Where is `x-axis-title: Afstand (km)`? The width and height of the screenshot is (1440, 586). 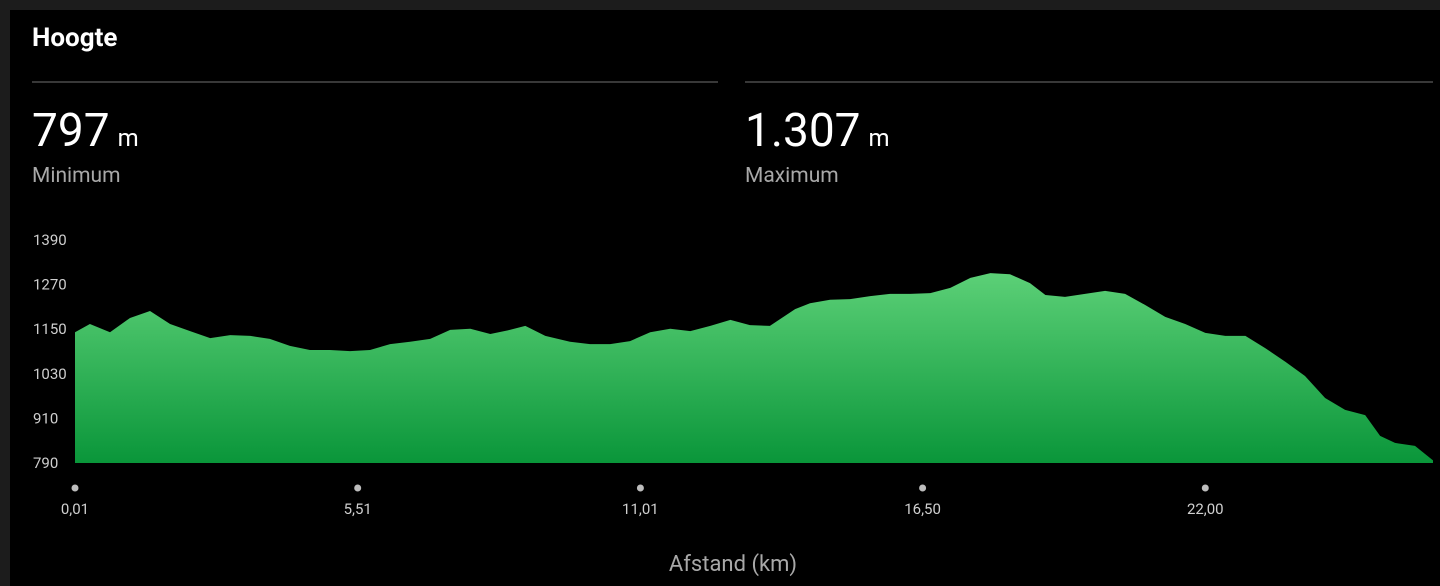
x-axis-title: Afstand (km) is located at coordinates (733, 564).